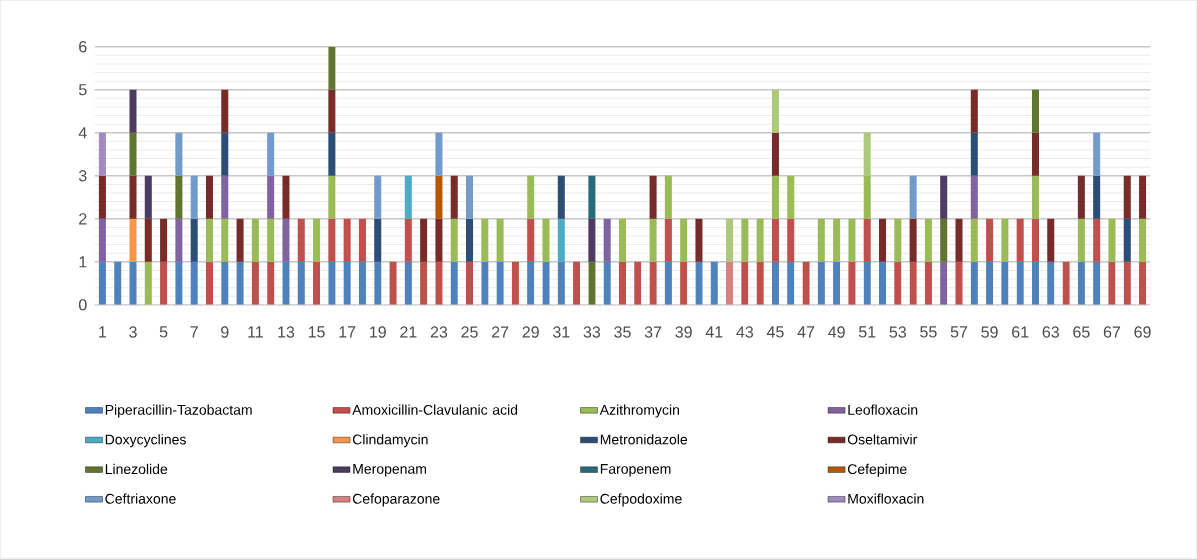  Describe the element at coordinates (103, 332) in the screenshot. I see `x-tick-label: 1` at that location.